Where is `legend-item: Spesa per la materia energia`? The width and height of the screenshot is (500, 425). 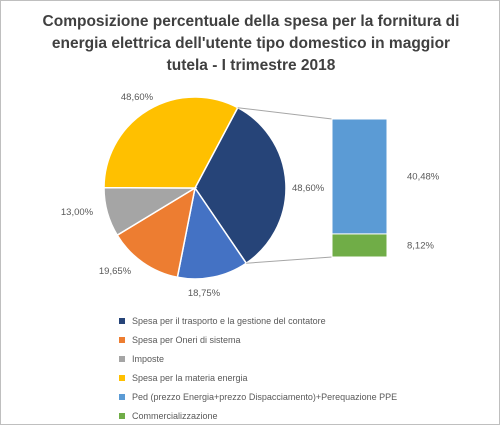 legend-item: Spesa per la materia energia is located at coordinates (304, 377).